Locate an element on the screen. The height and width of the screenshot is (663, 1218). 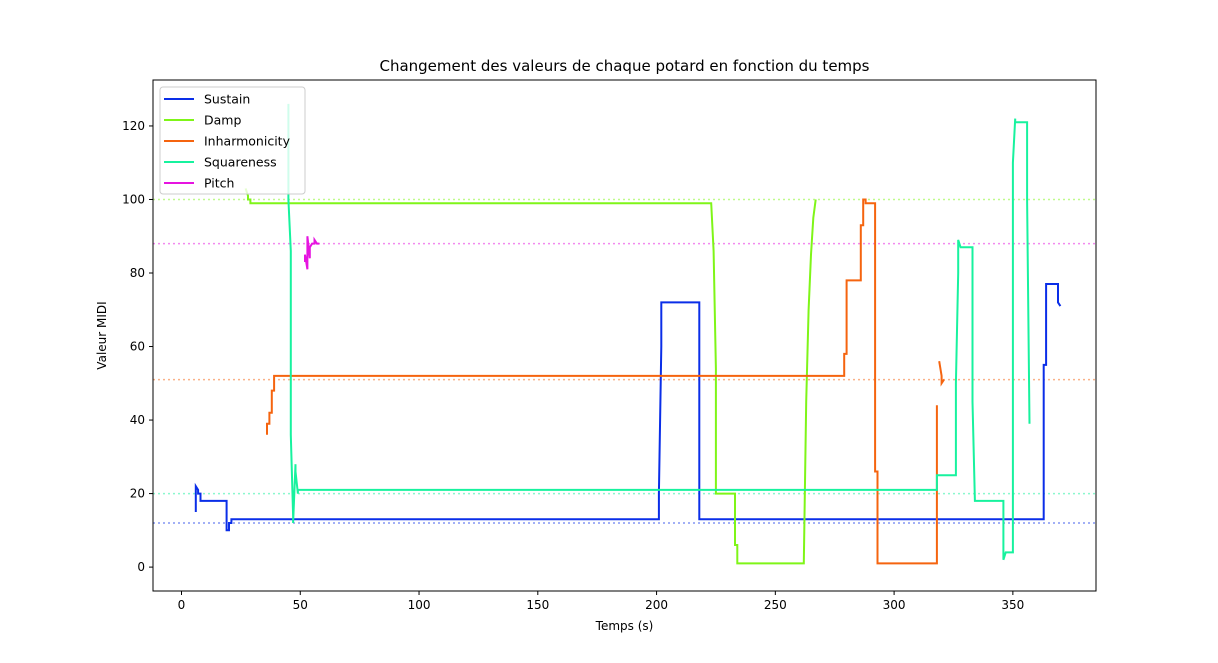
legend-entry: Pitch is located at coordinates (219, 183).